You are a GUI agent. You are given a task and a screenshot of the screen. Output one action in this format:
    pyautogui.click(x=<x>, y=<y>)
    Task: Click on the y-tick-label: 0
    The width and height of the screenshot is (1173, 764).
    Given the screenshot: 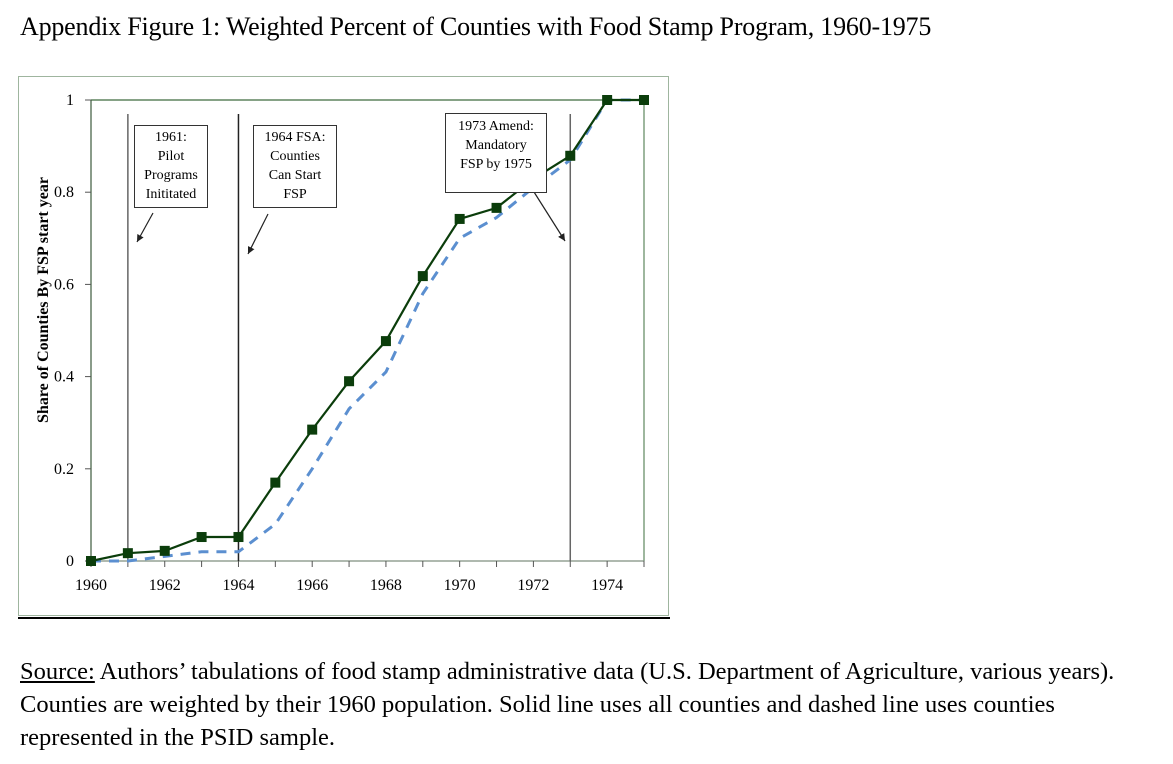 What is the action you would take?
    pyautogui.click(x=70, y=561)
    